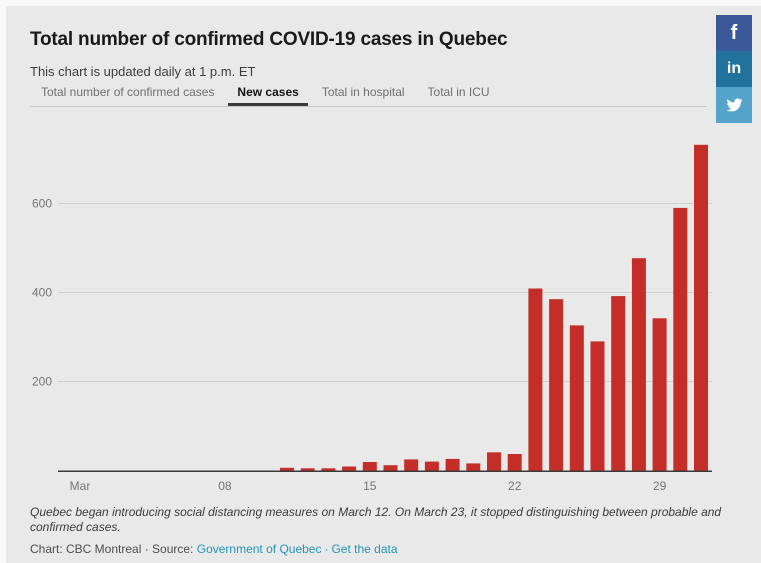  I want to click on facebook-share-button: f, so click(734, 33).